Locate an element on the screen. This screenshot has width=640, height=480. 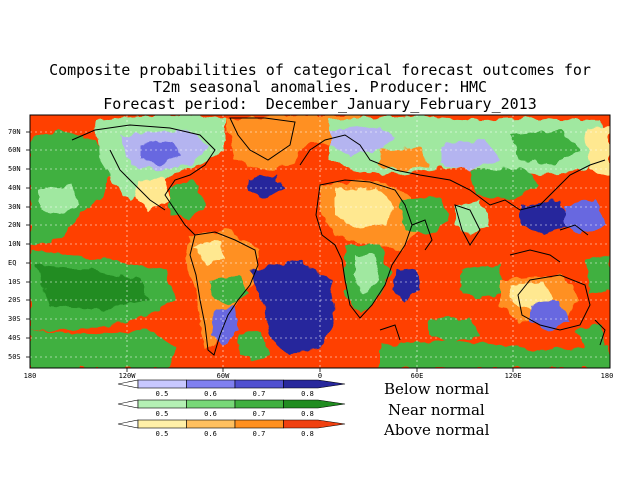
colorbar-above-normal: 0.5 0.6 0.7 0.8 is located at coordinates (231, 428).